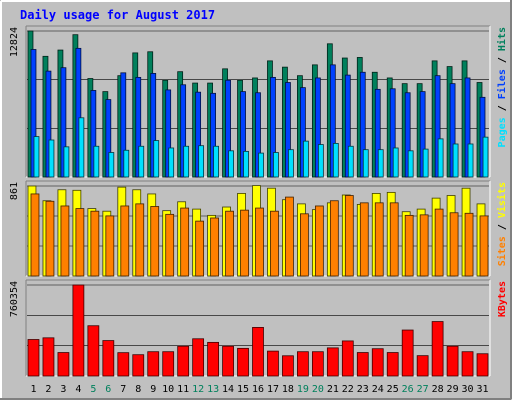  I want to click on x-tick-label: 19, so click(303, 389).